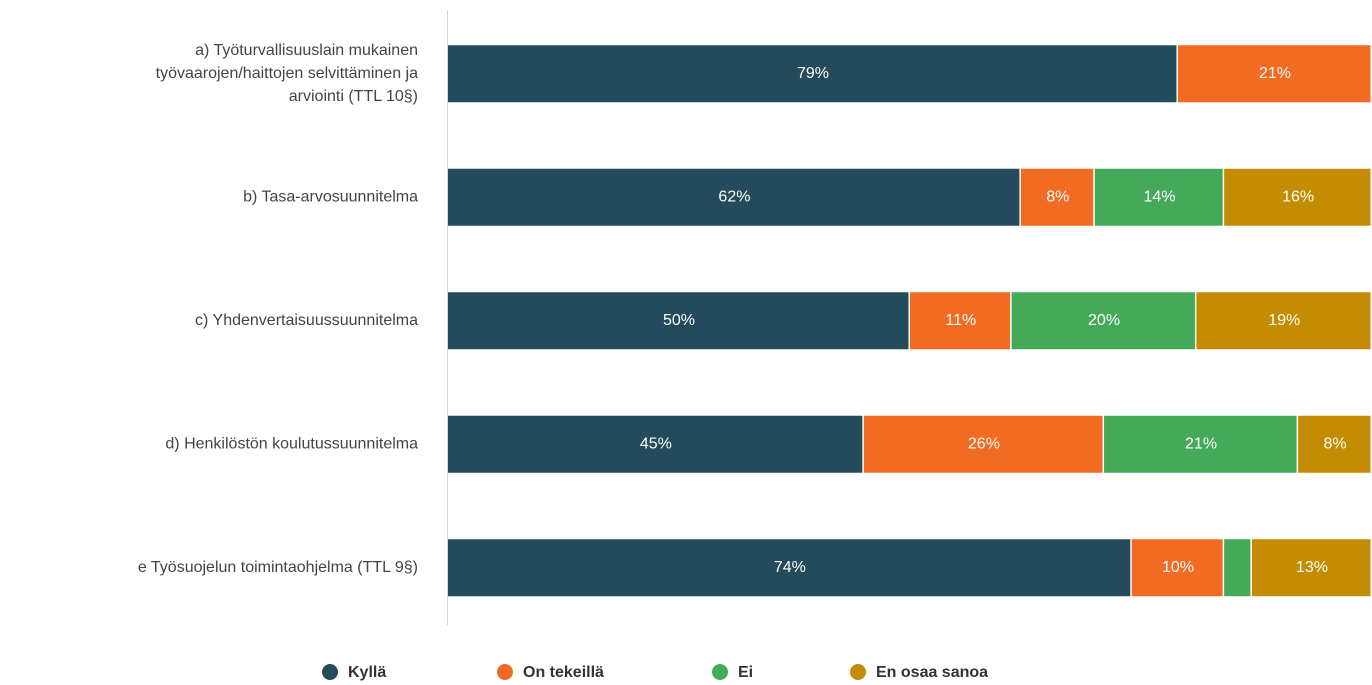  I want to click on legend-label: Kyllä, so click(367, 672).